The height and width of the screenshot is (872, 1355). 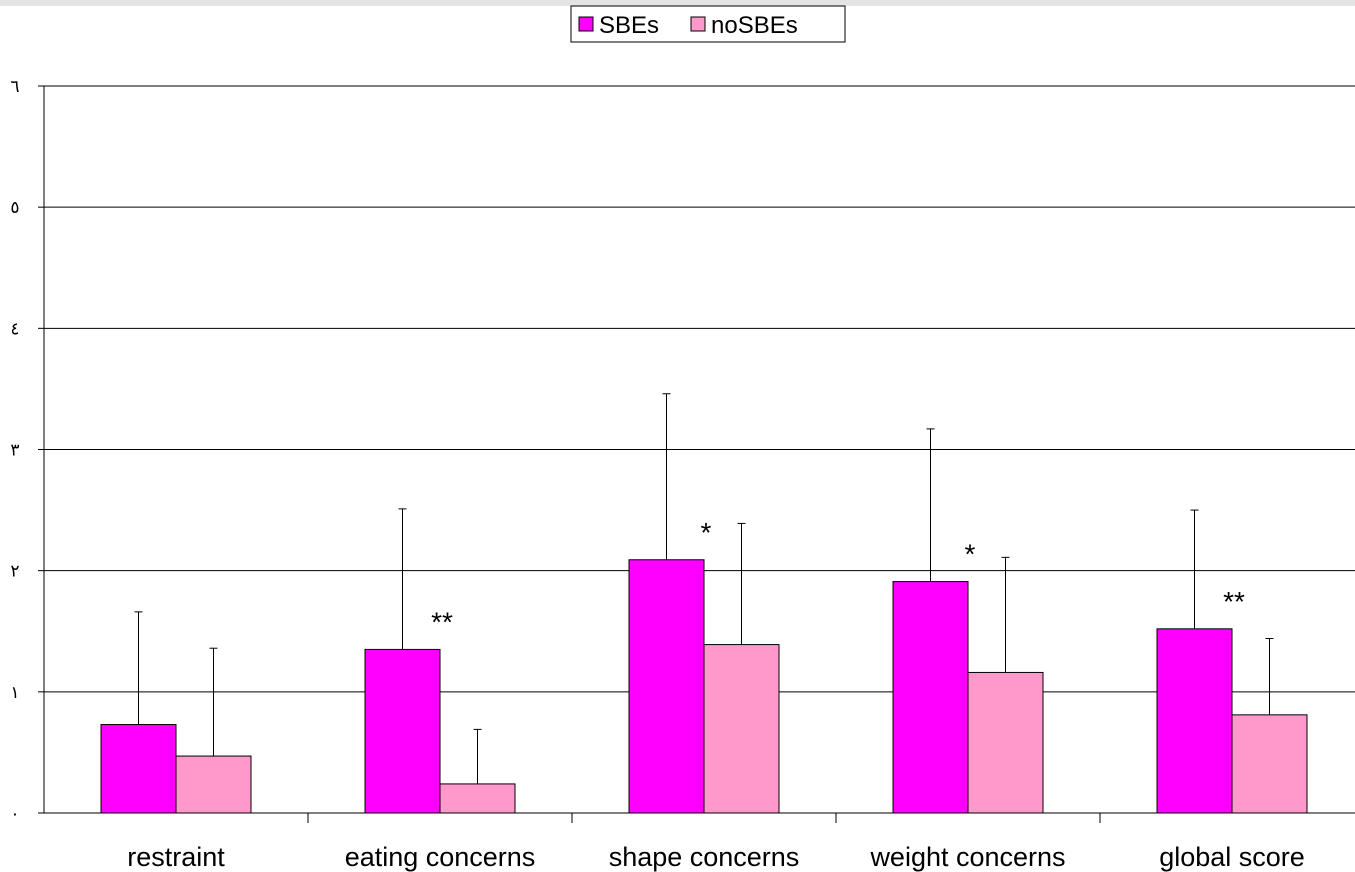 I want to click on y-tick-label-4: ٤, so click(x=14, y=329).